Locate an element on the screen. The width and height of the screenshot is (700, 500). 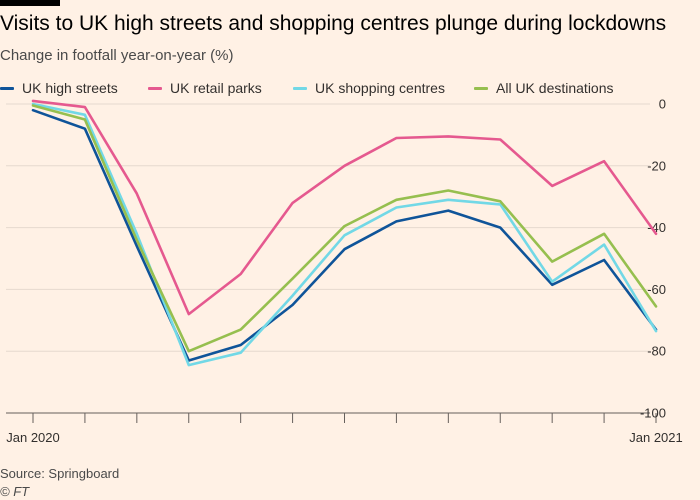
x-axis: Jan 2020 Jan 2021 is located at coordinates (344, 429).